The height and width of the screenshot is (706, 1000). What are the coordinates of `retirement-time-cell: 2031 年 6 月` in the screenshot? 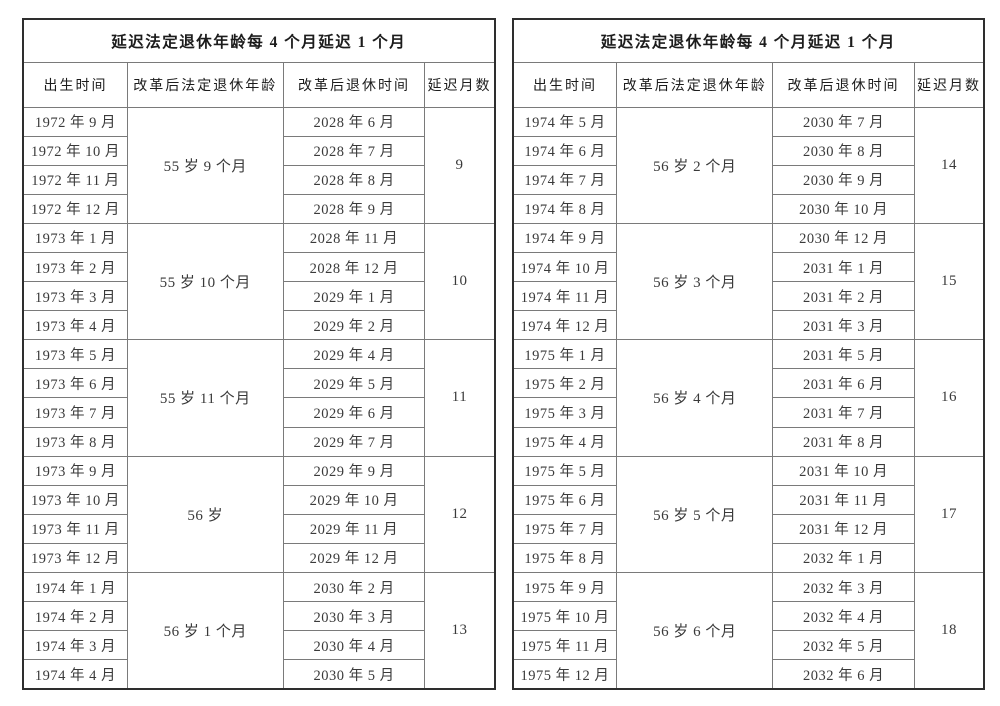 It's located at (843, 383).